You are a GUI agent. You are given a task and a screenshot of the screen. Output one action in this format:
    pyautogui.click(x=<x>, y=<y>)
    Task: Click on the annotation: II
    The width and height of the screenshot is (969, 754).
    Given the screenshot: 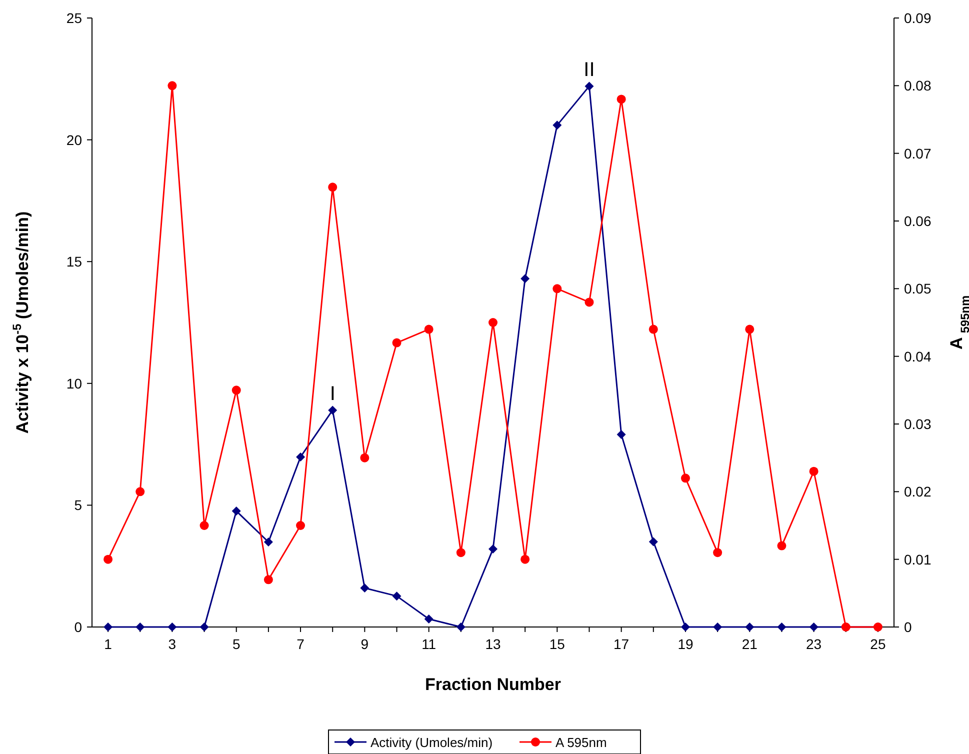 What is the action you would take?
    pyautogui.click(x=589, y=70)
    